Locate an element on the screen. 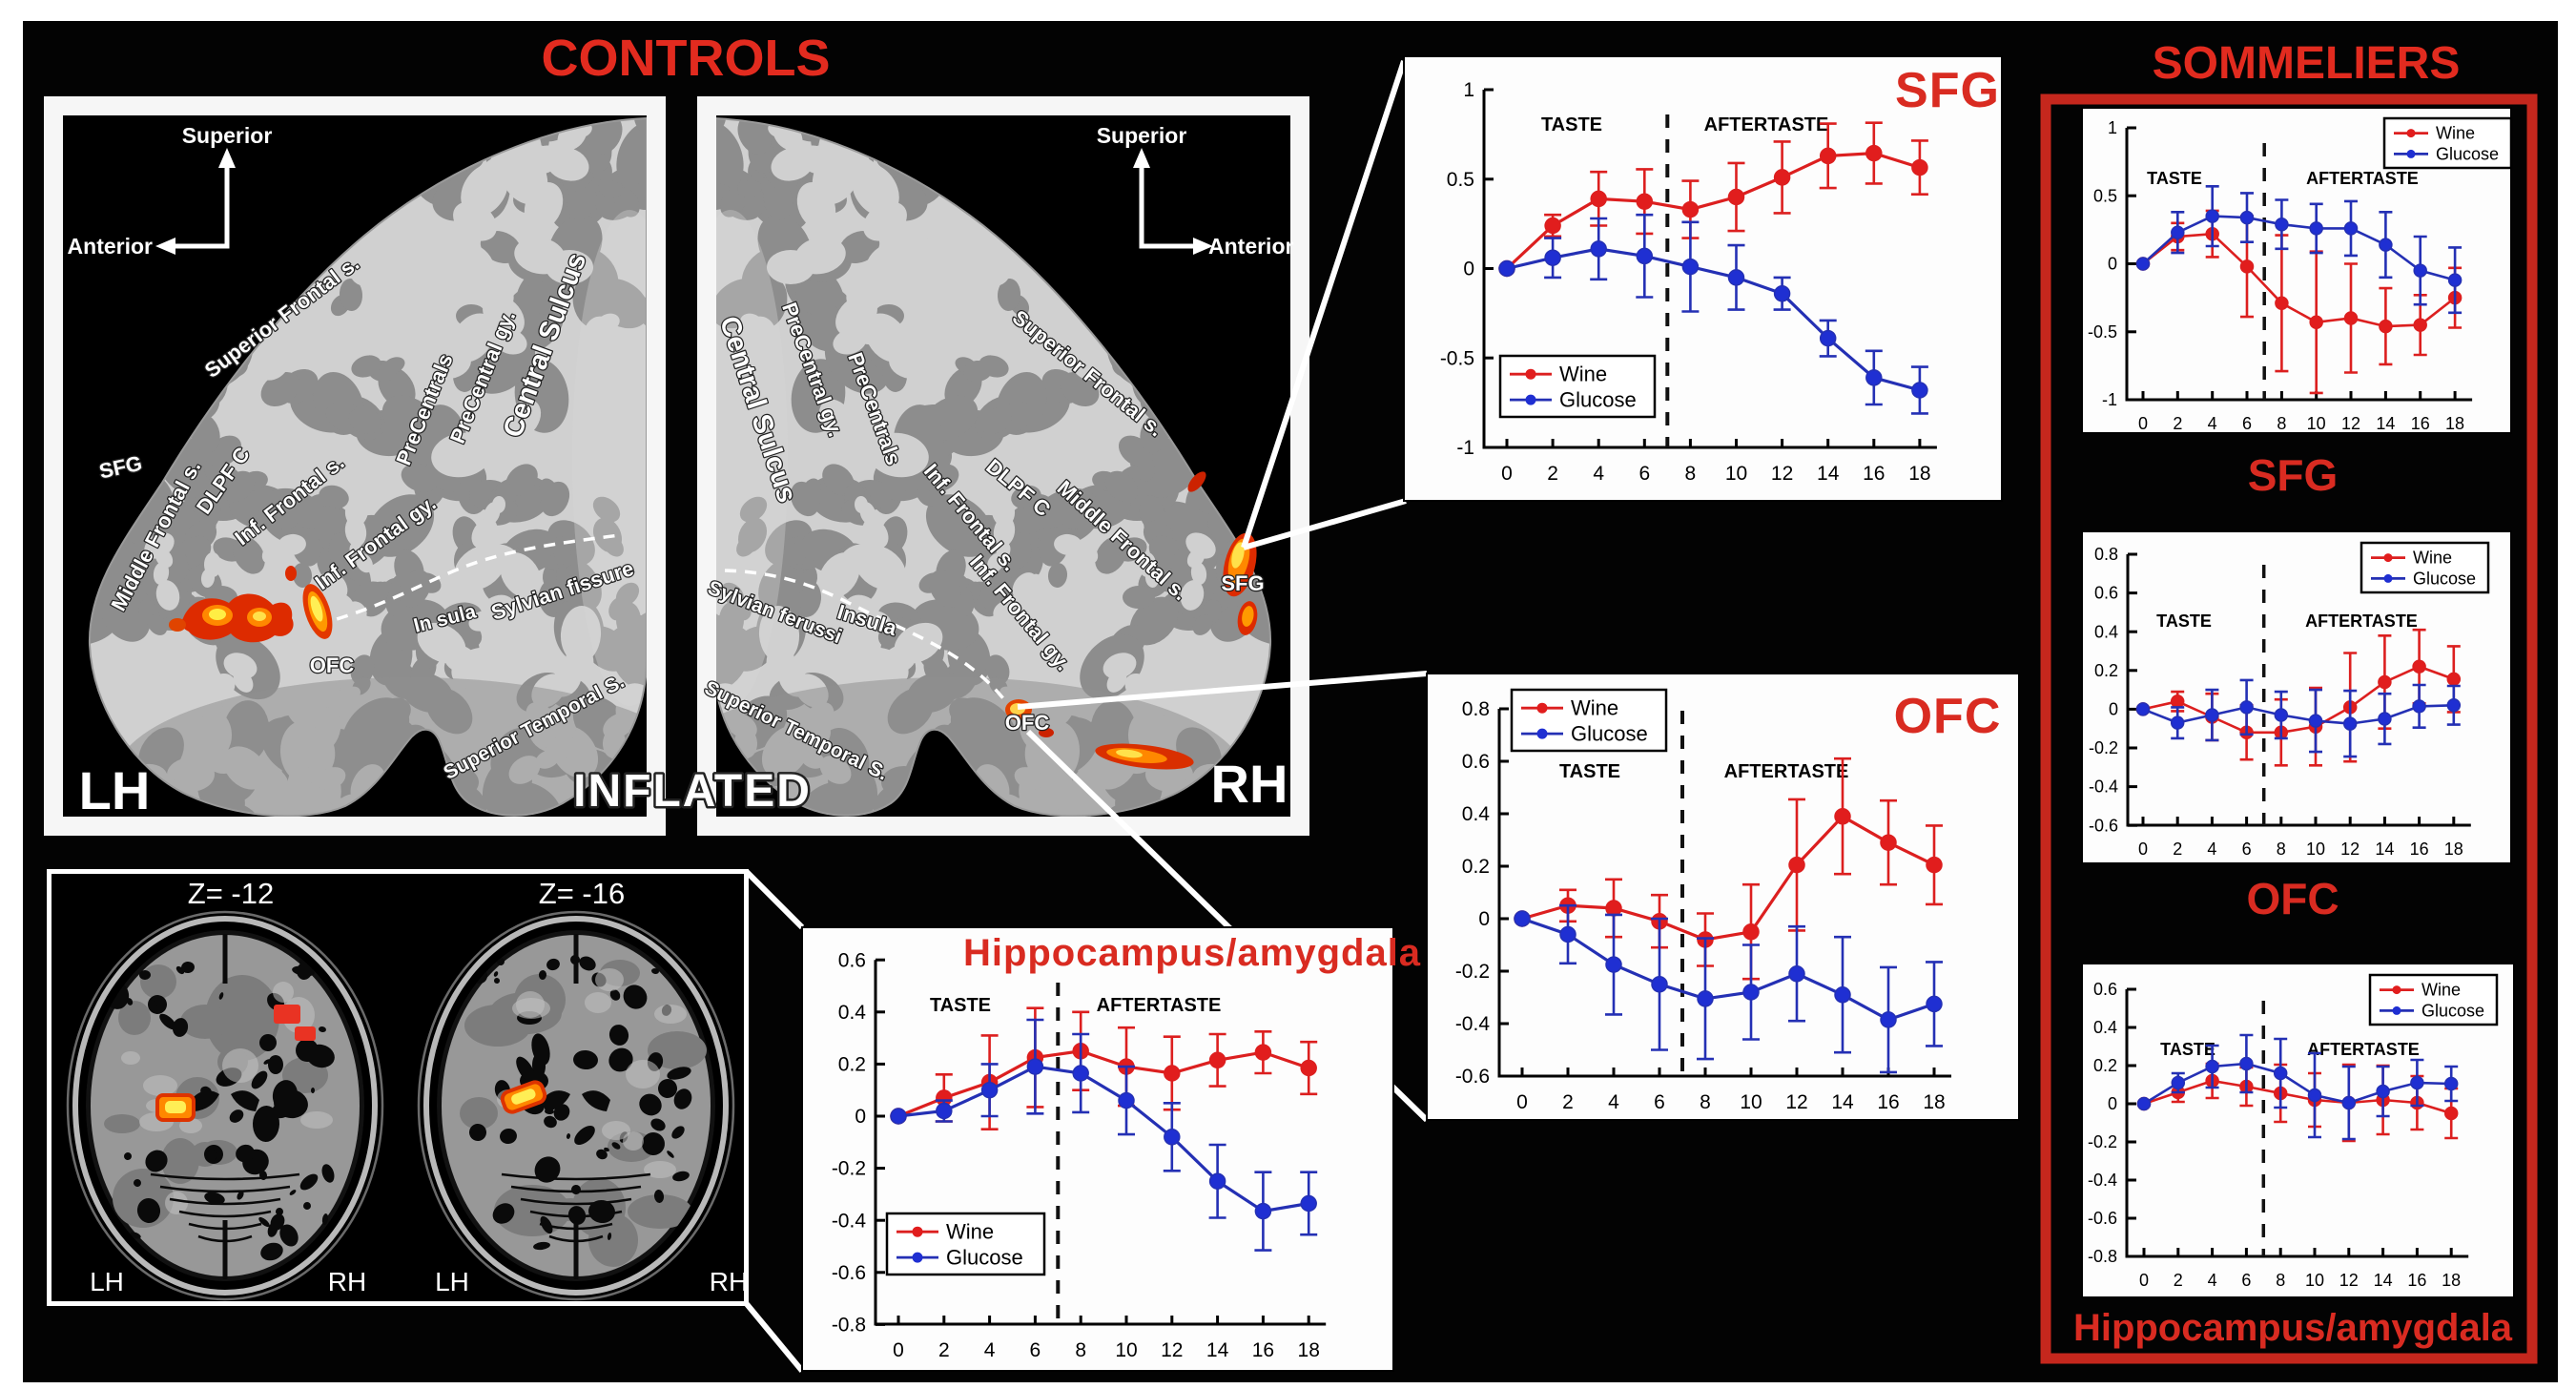  svg-text: -0.6 is located at coordinates (2103, 826).